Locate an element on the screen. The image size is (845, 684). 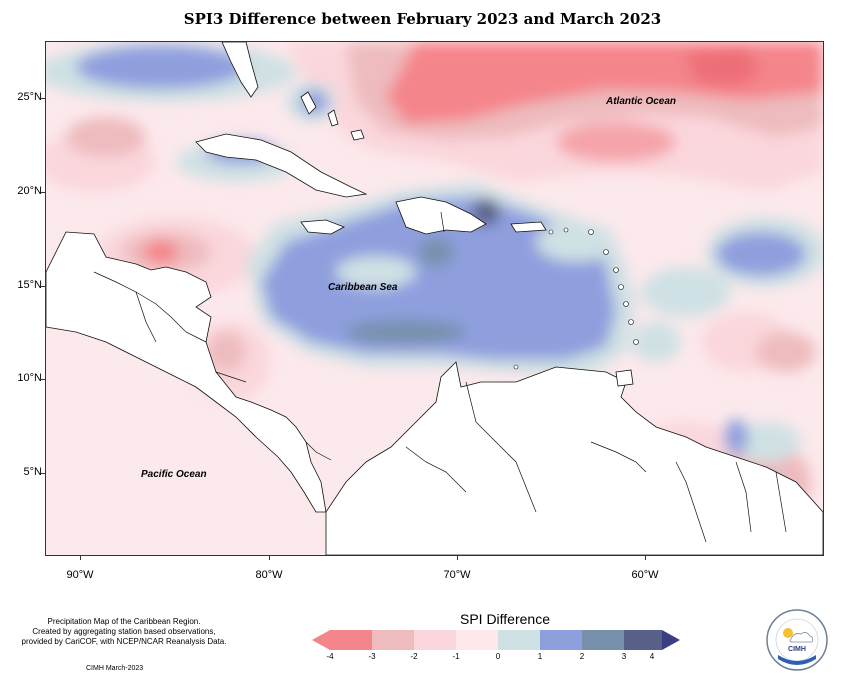
legend-tick: -2 is located at coordinates (414, 656).